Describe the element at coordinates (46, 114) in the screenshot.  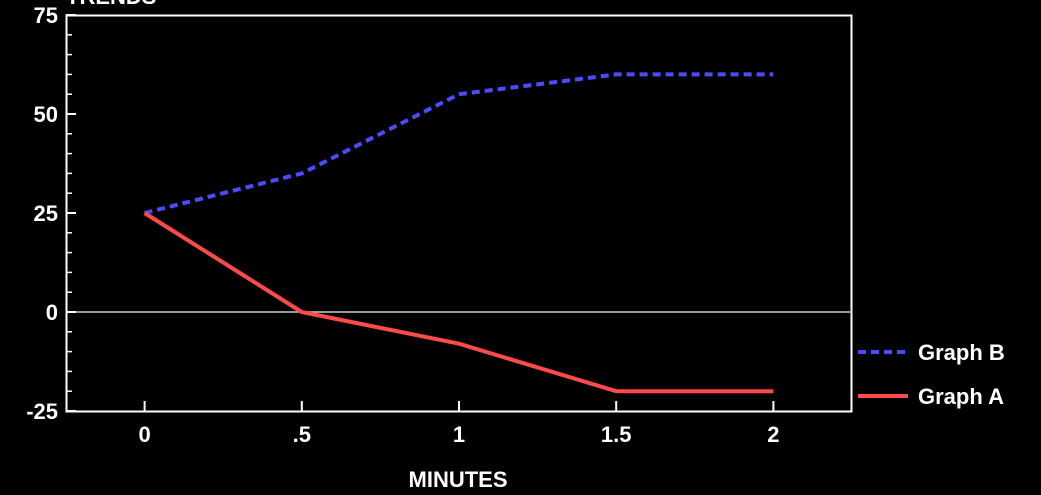
I see `y-tick-label: 50` at that location.